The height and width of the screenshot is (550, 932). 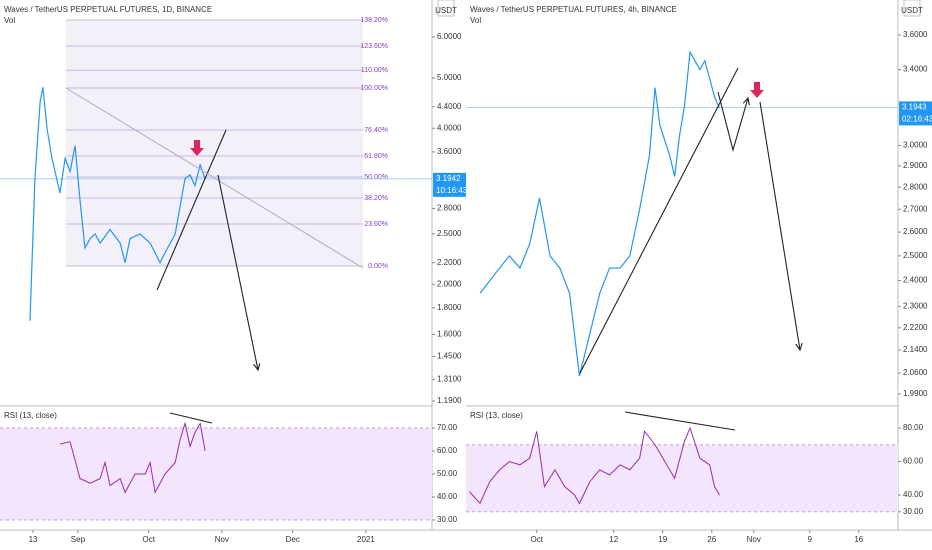 I want to click on fib-label: 38.20%, so click(x=376, y=198).